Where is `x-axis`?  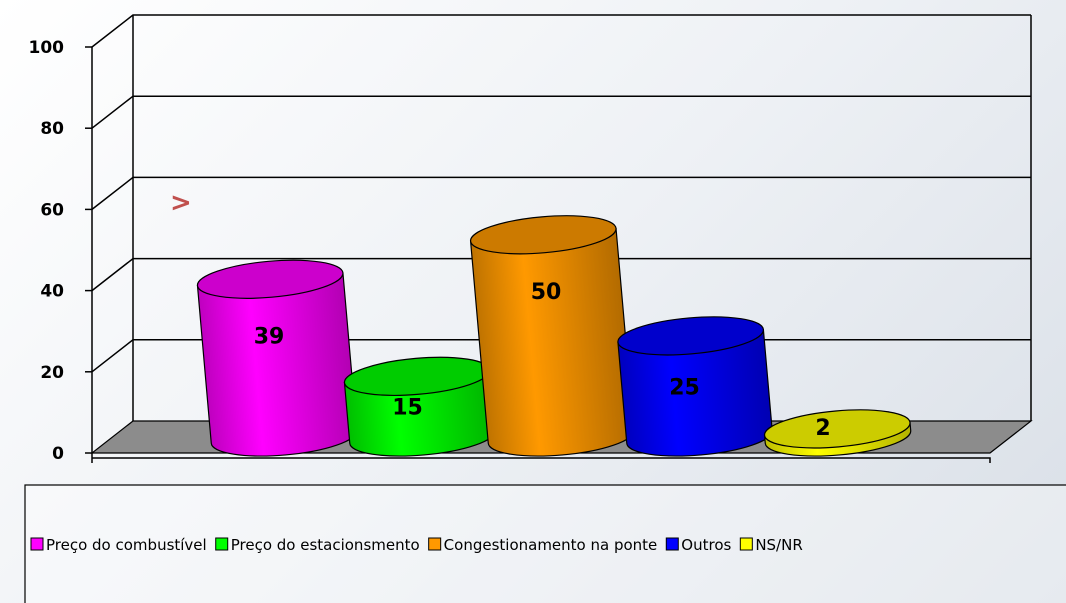
x-axis is located at coordinates (541, 460).